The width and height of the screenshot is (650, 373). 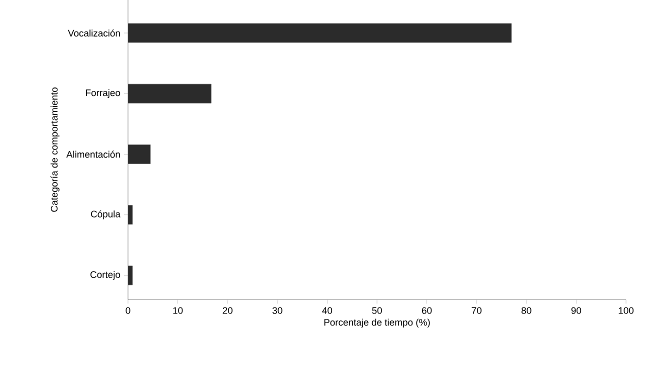 What do you see at coordinates (477, 310) in the screenshot?
I see `x-tick-label: 70` at bounding box center [477, 310].